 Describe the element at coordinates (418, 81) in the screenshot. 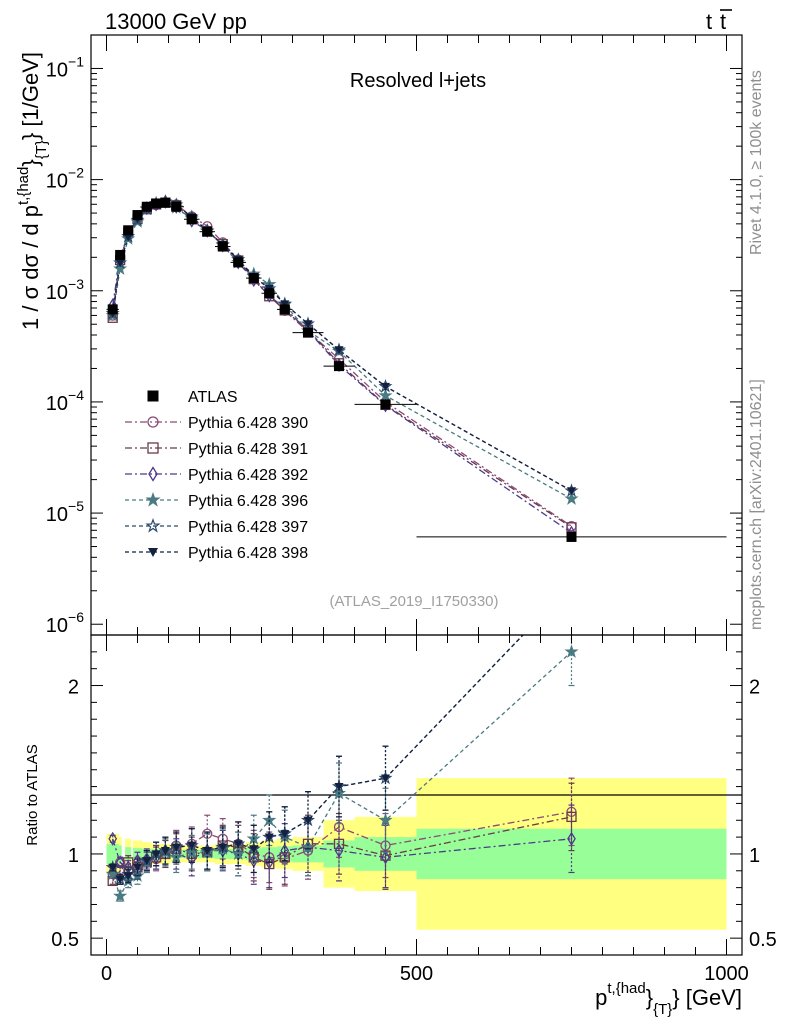

I see `chart-title: Resolved l+jets` at that location.